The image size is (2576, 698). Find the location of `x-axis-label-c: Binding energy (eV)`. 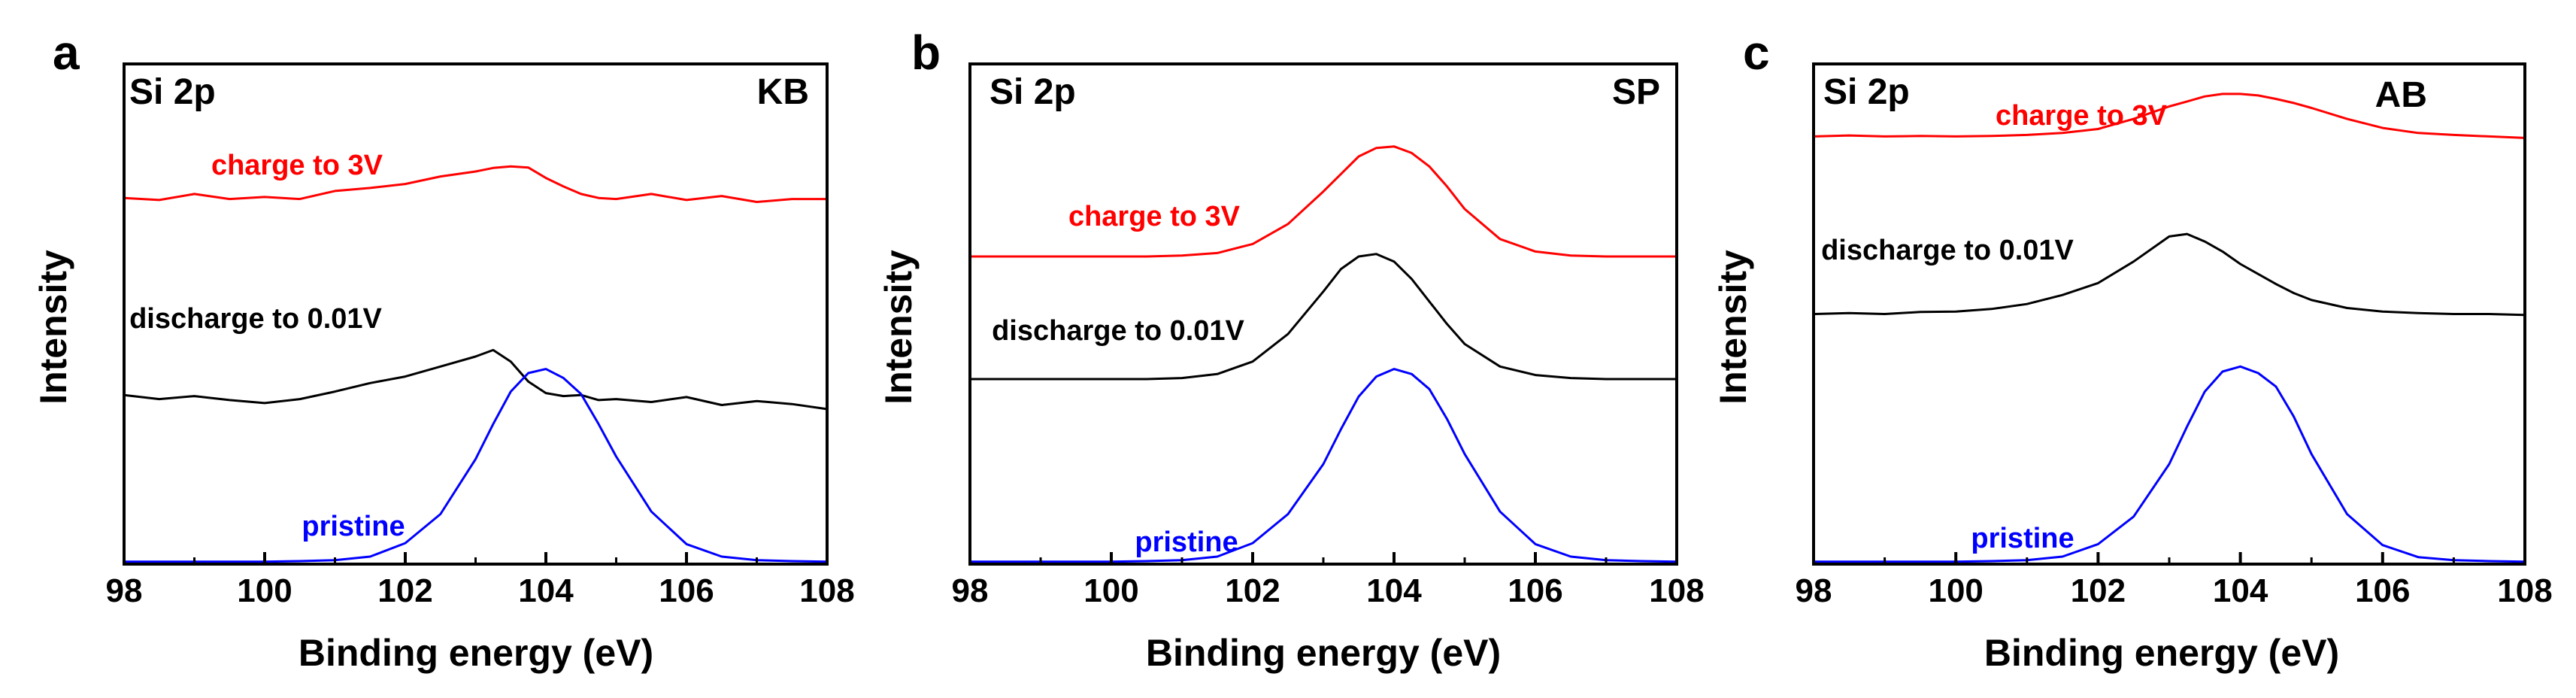

x-axis-label-c: Binding energy (eV) is located at coordinates (2161, 653).